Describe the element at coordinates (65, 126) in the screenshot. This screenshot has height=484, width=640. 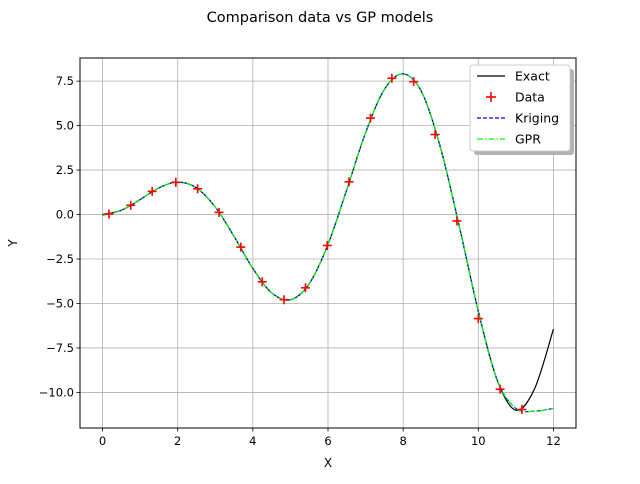
I see `y-tick-label: 5.0` at that location.